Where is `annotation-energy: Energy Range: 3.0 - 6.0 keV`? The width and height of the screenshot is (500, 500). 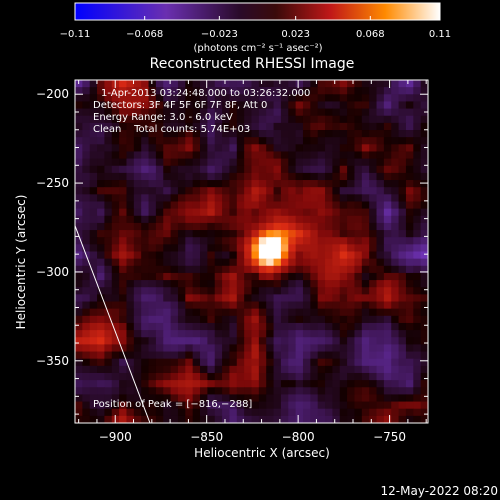 annotation-energy: Energy Range: 3.0 - 6.0 keV is located at coordinates (163, 117).